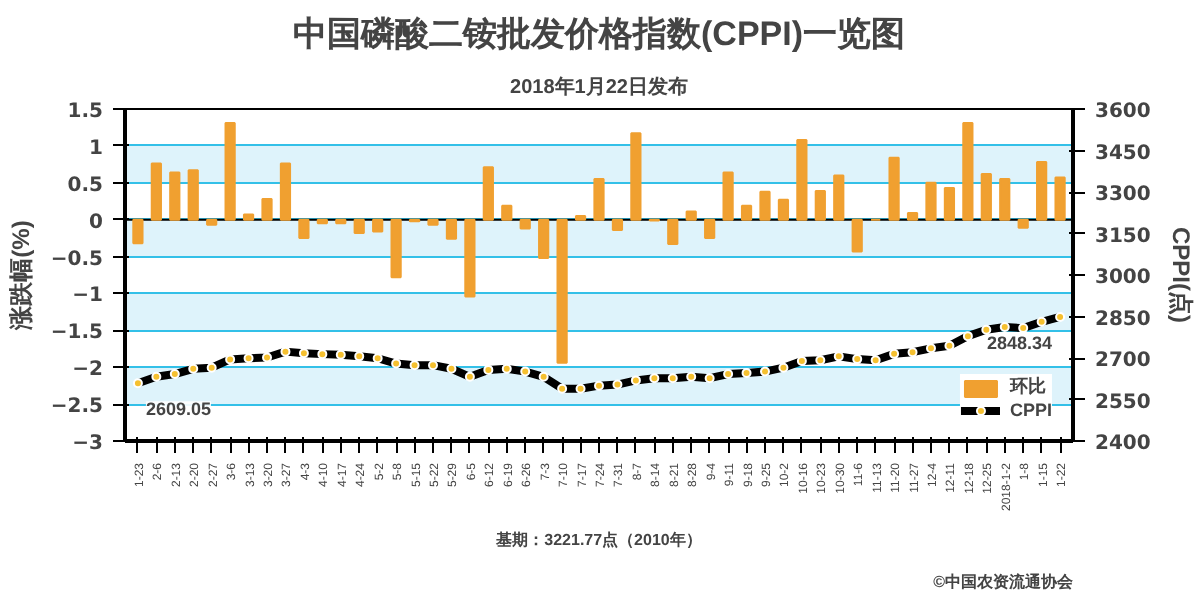 This screenshot has width=1200, height=600. Describe the element at coordinates (1123, 402) in the screenshot. I see `y2-tick-label: 2550` at that location.